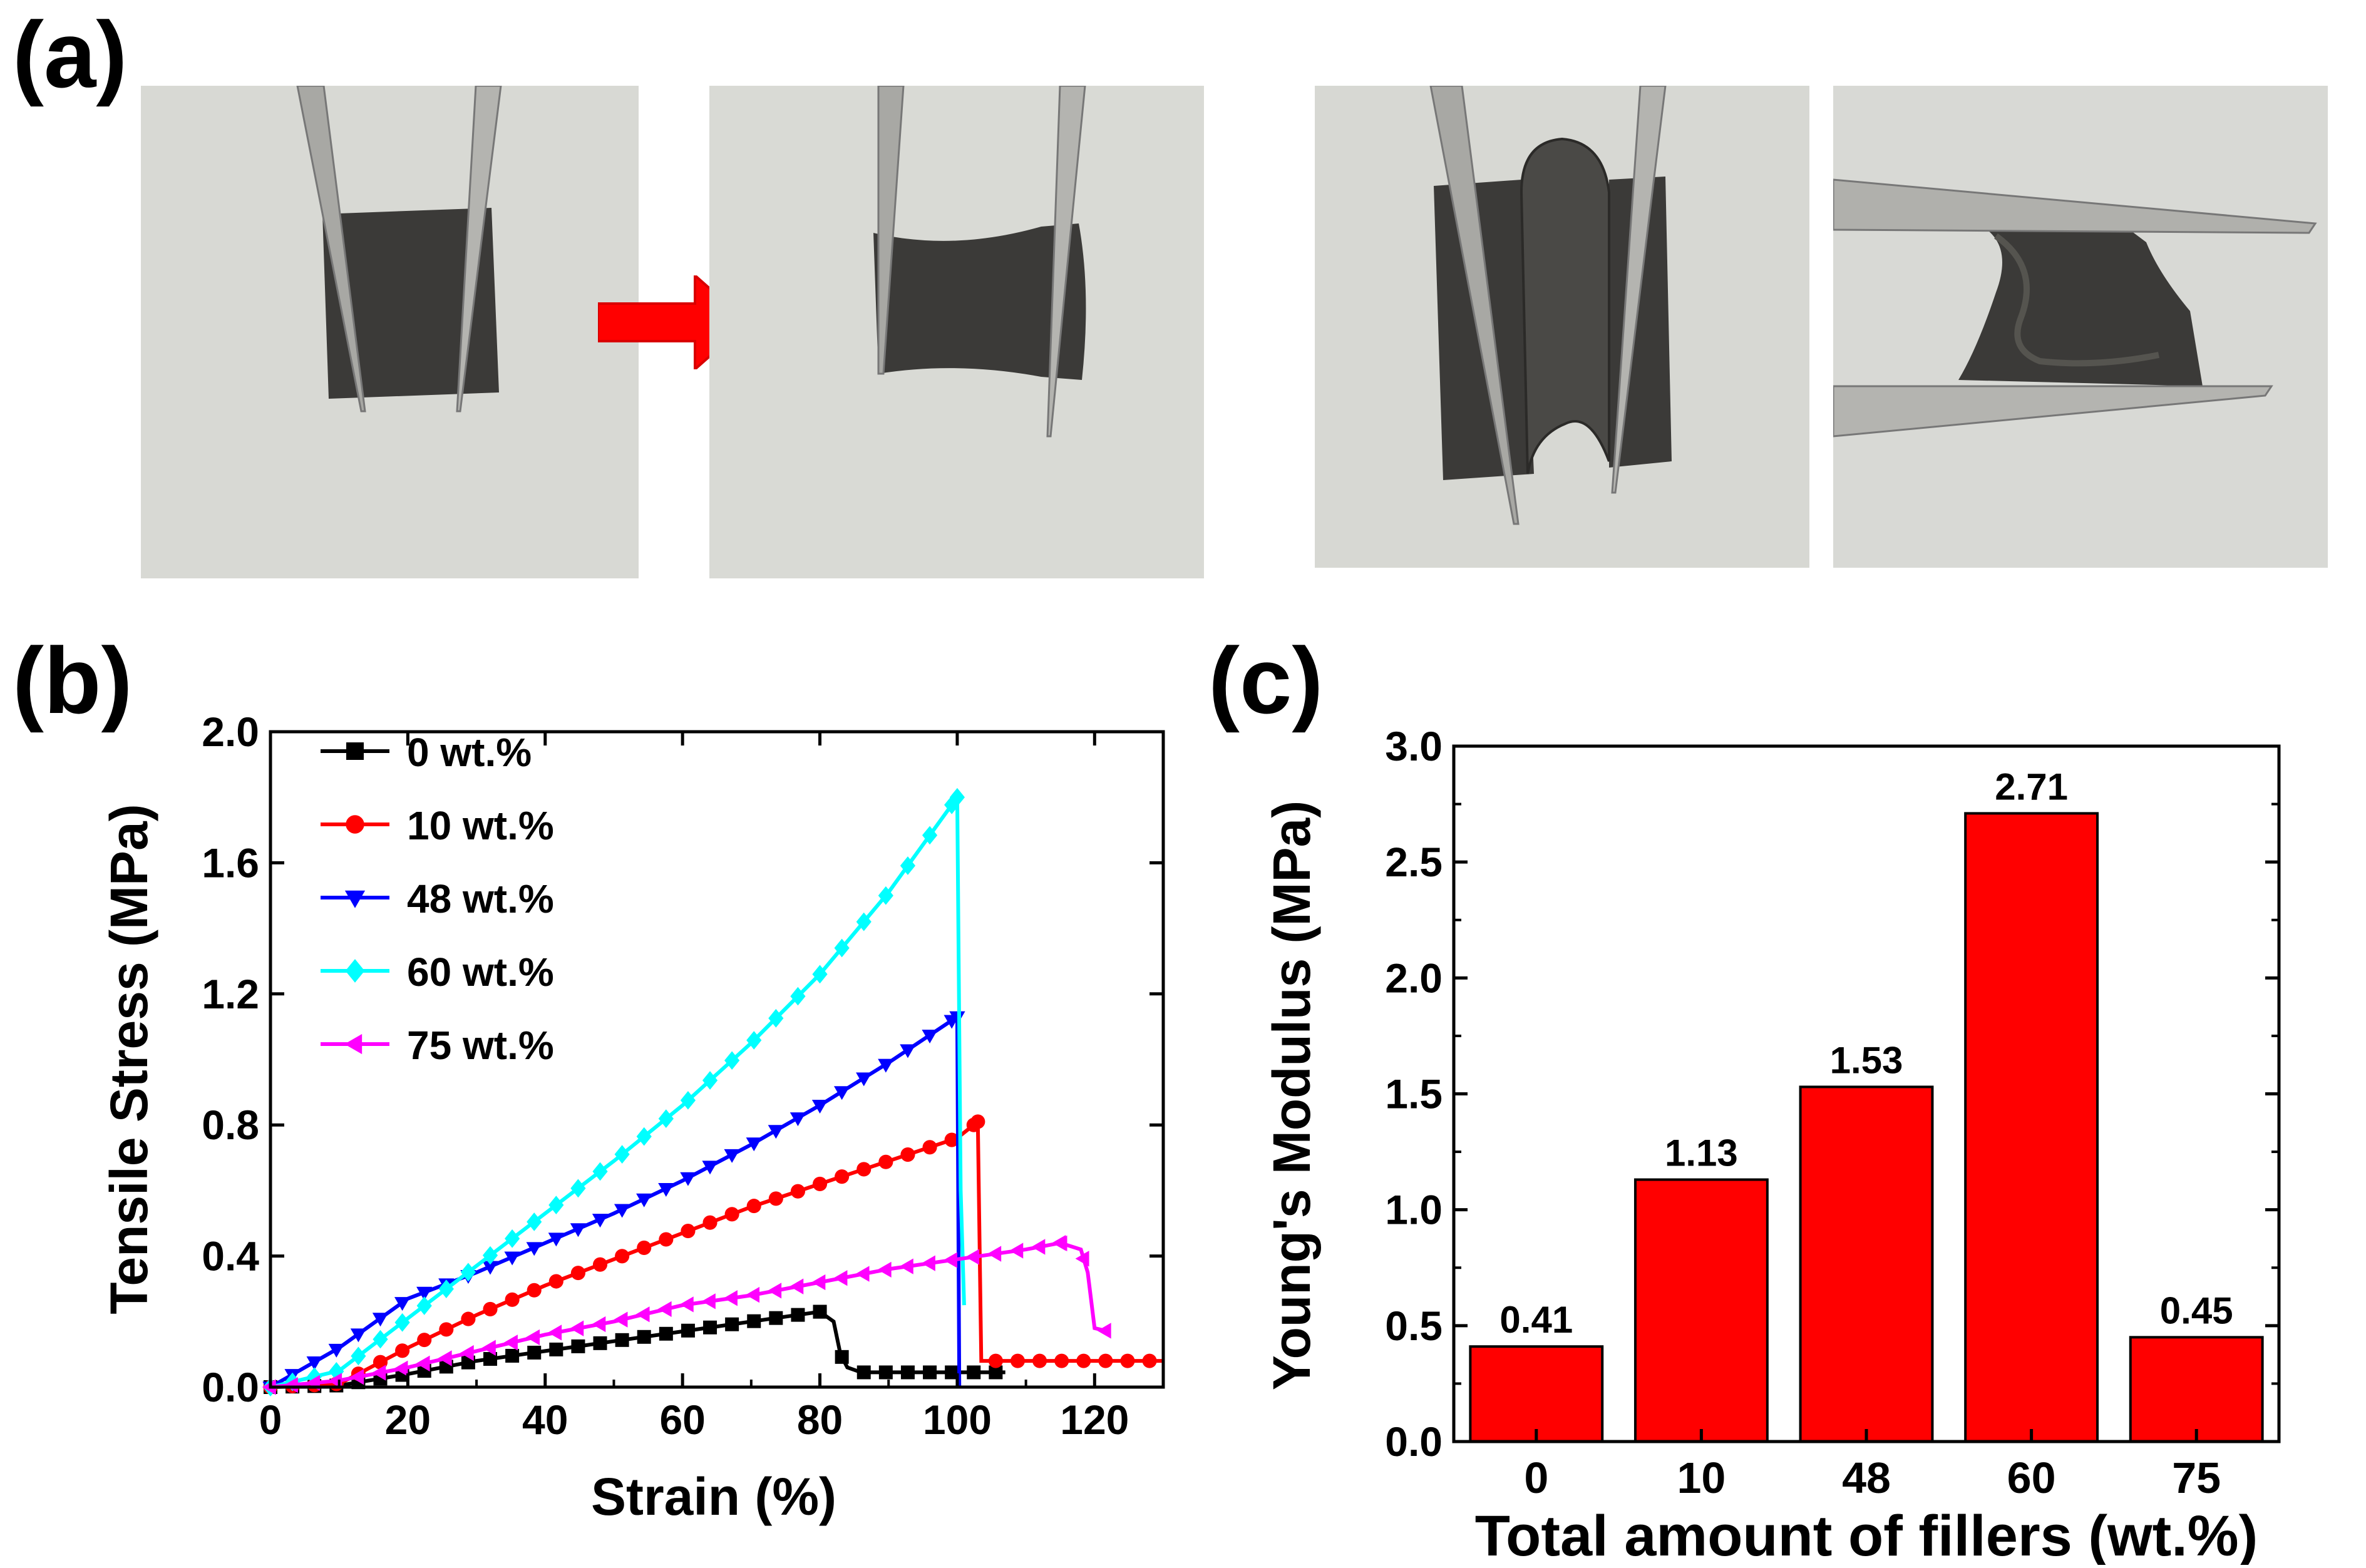 This screenshot has width=2366, height=1568. I want to click on x-tick-label: 0, so click(1536, 1477).